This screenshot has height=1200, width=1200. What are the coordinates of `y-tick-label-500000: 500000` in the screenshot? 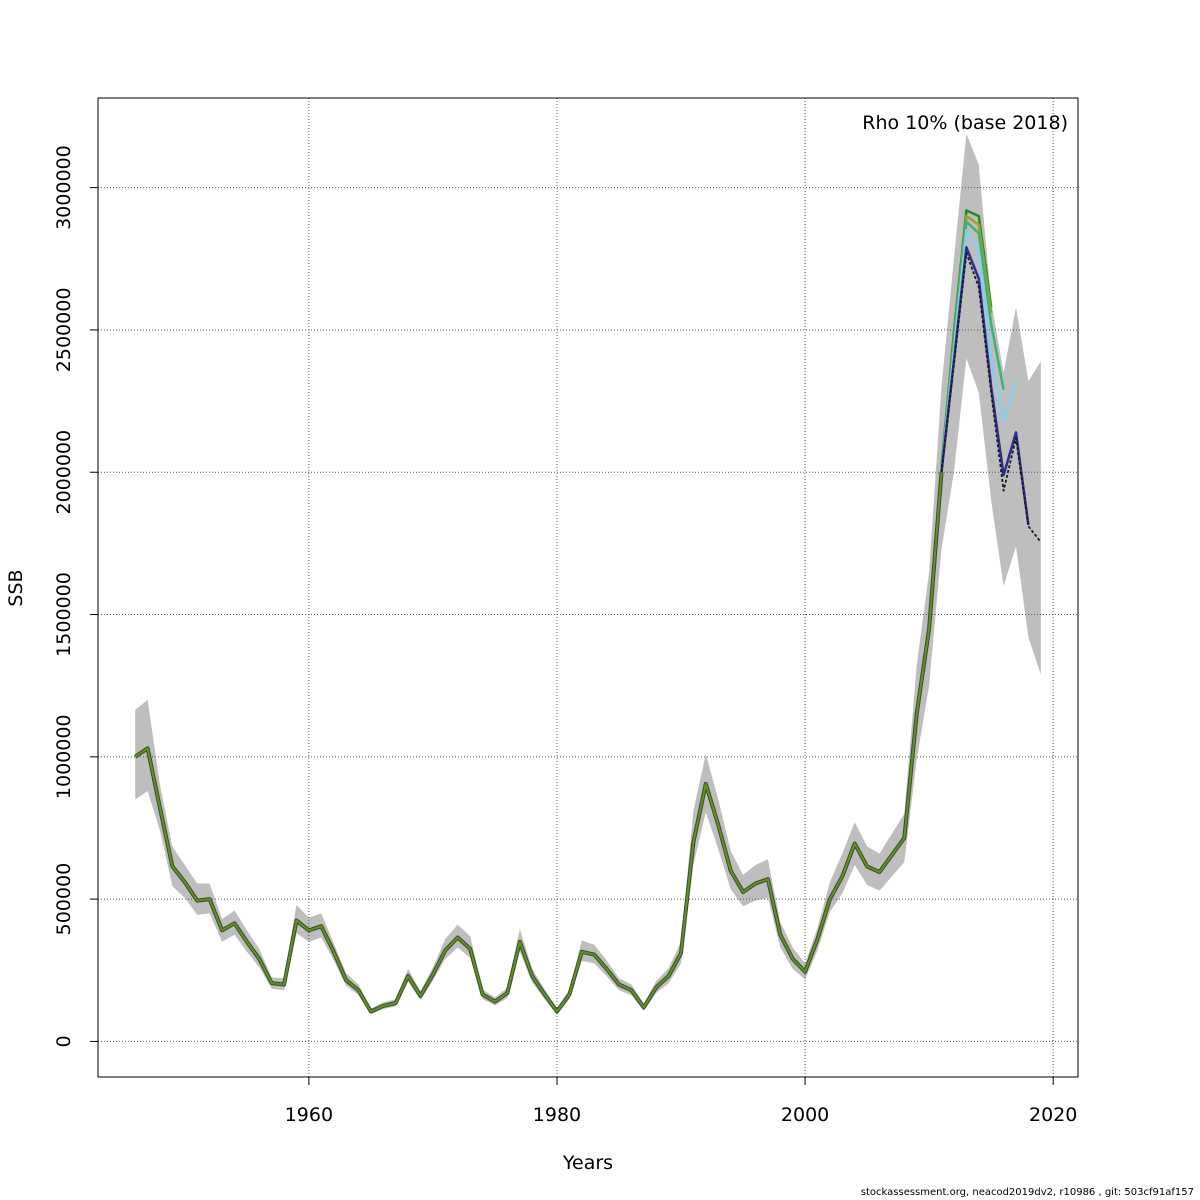 It's located at (64, 899).